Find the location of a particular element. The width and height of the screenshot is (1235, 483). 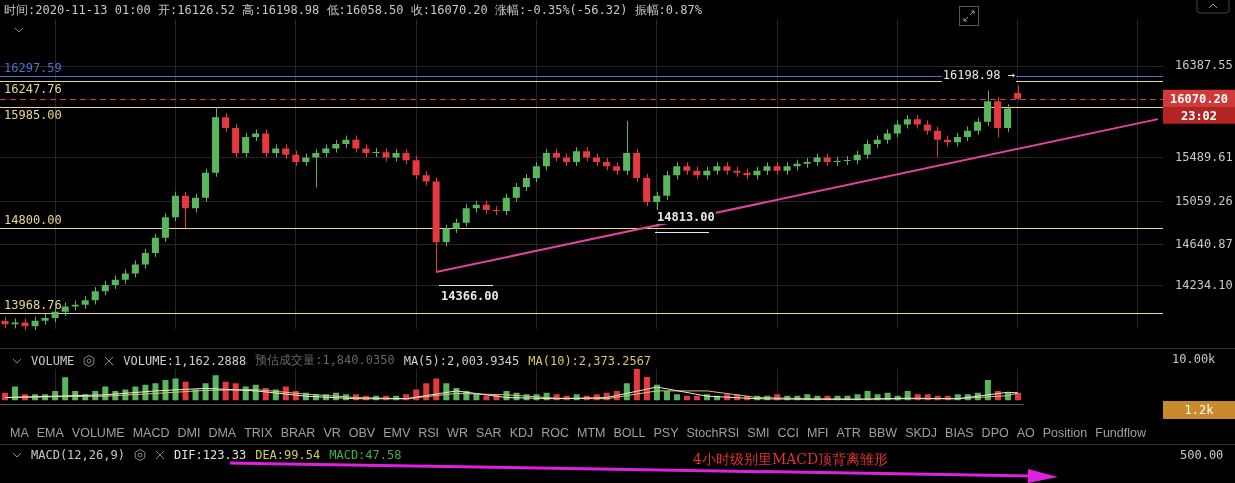

text: MACD(12,26,9) is located at coordinates (78, 455).